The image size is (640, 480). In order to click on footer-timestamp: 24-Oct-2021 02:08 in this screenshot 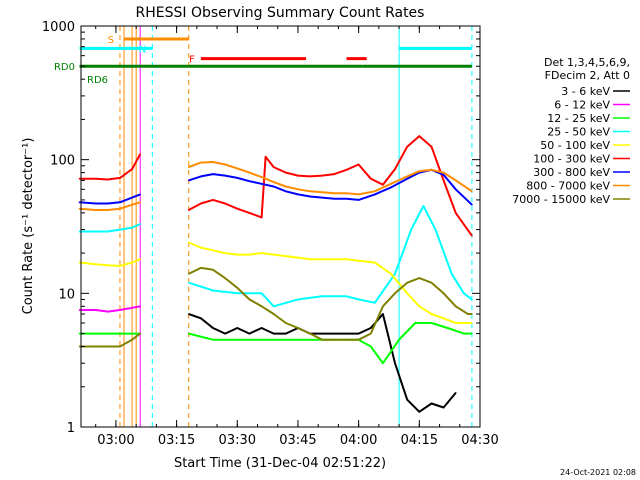, I will do `click(598, 472)`.